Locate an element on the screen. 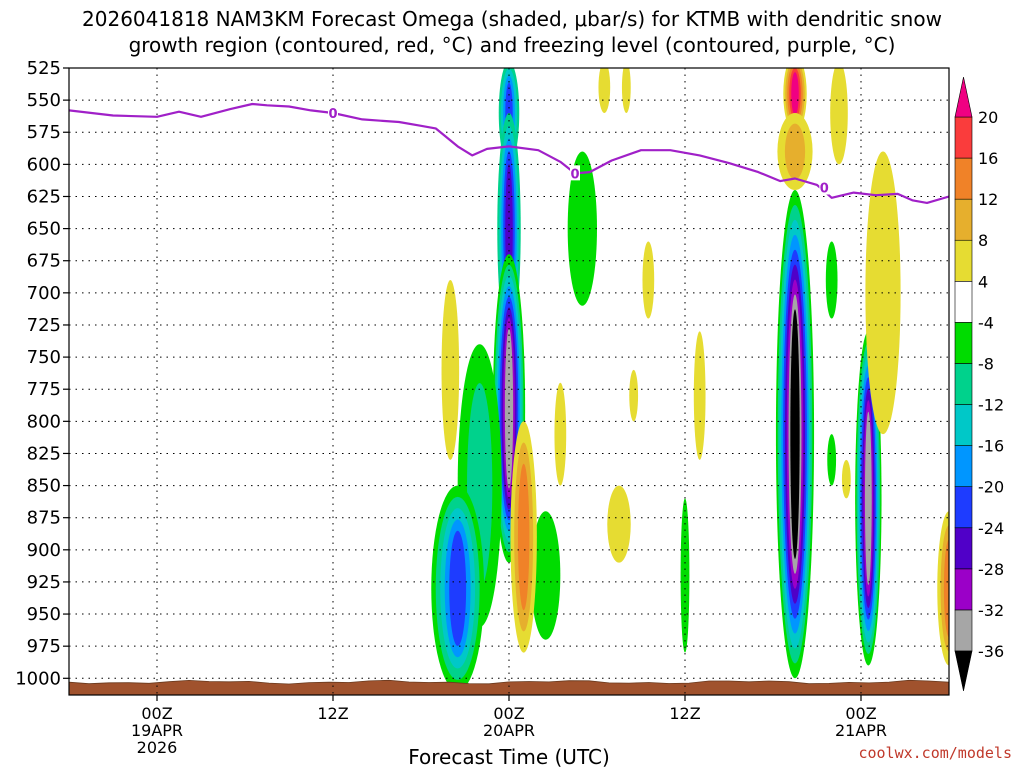 The height and width of the screenshot is (768, 1024). colorbar-max-arrow is located at coordinates (963, 97).